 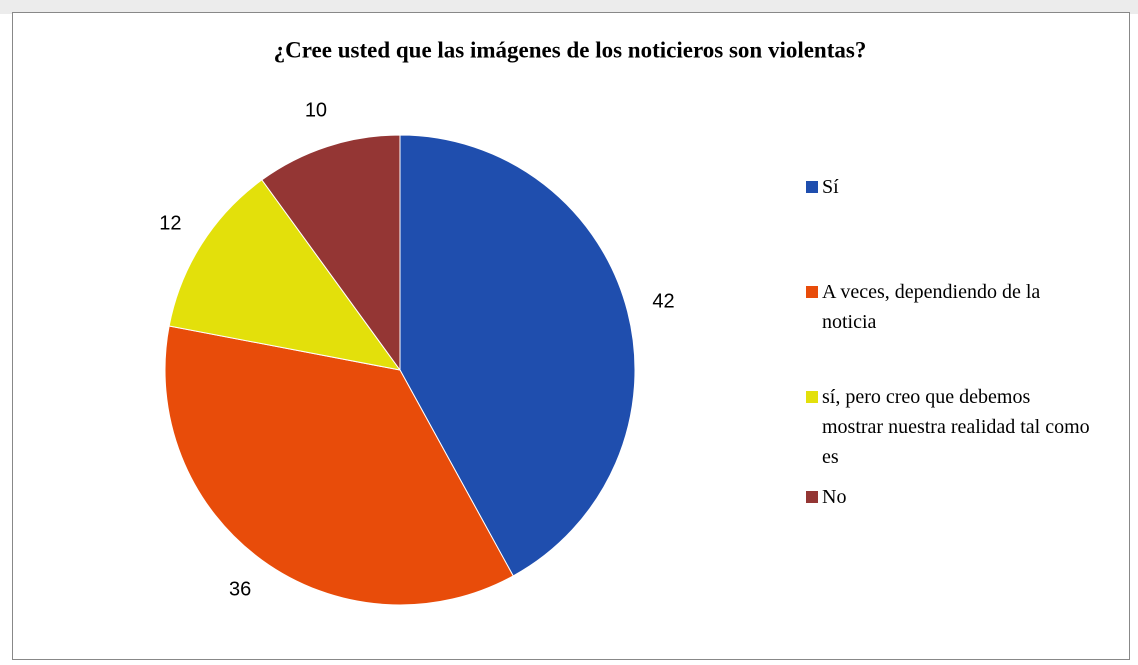 I want to click on data-label: 12, so click(x=170, y=224).